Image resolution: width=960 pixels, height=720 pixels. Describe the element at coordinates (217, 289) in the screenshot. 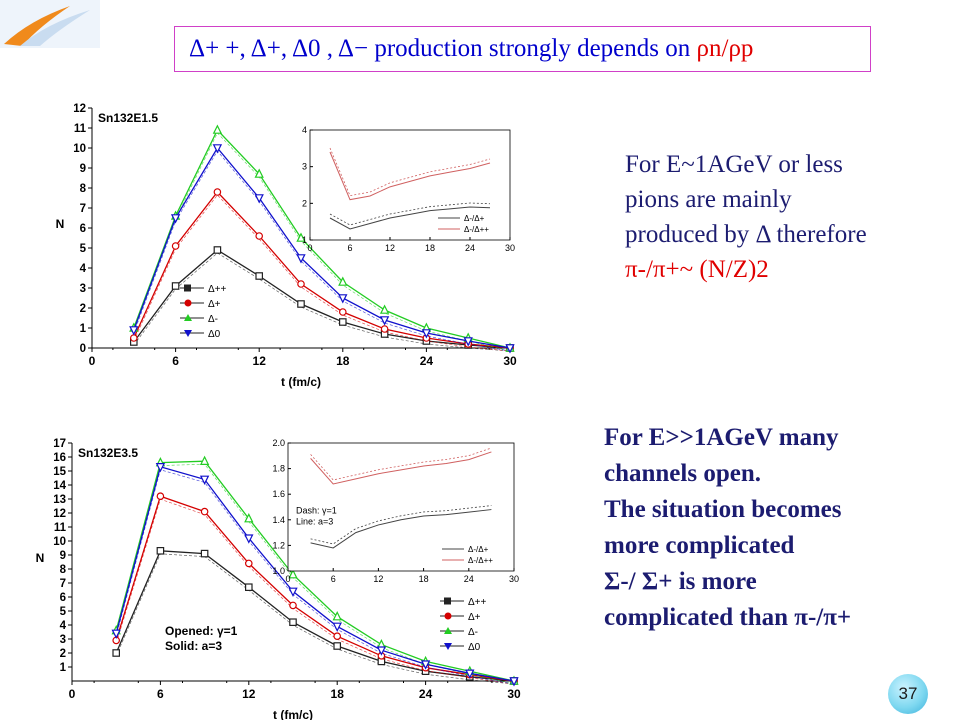

I see `legend-label: Δ++` at that location.